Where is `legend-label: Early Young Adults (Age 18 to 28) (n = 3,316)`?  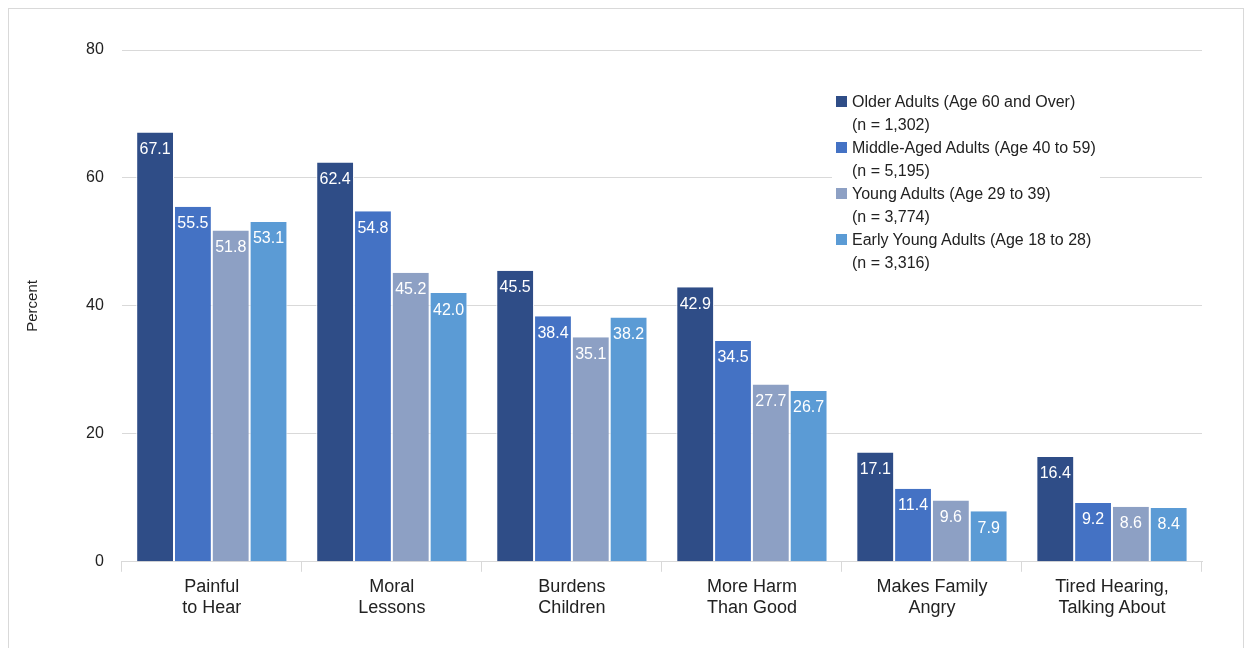 legend-label: Early Young Adults (Age 18 to 28) (n = 3,316) is located at coordinates (972, 251).